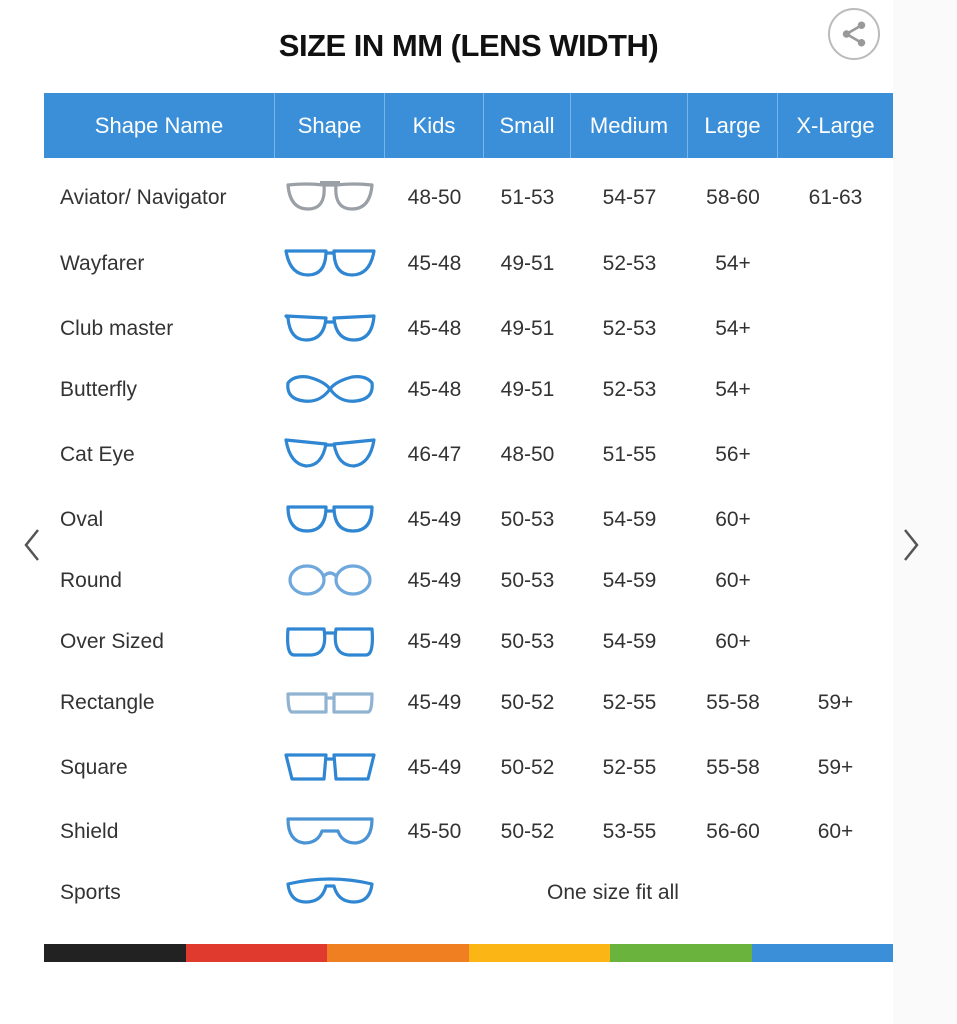  What do you see at coordinates (835, 831) in the screenshot?
I see `size-x-large: 60+` at bounding box center [835, 831].